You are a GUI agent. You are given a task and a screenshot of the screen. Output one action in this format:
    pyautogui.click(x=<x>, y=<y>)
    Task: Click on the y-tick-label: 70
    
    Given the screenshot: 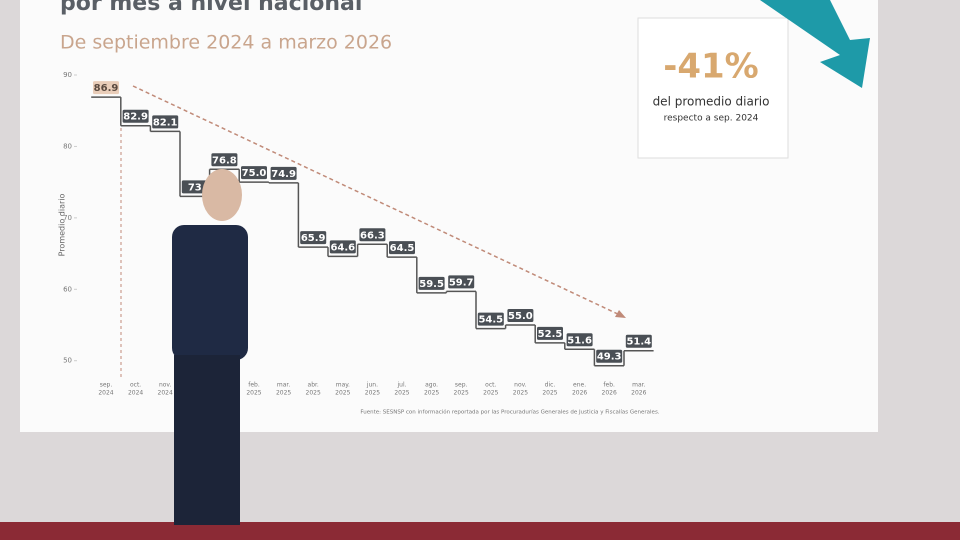 What is the action you would take?
    pyautogui.click(x=67, y=218)
    